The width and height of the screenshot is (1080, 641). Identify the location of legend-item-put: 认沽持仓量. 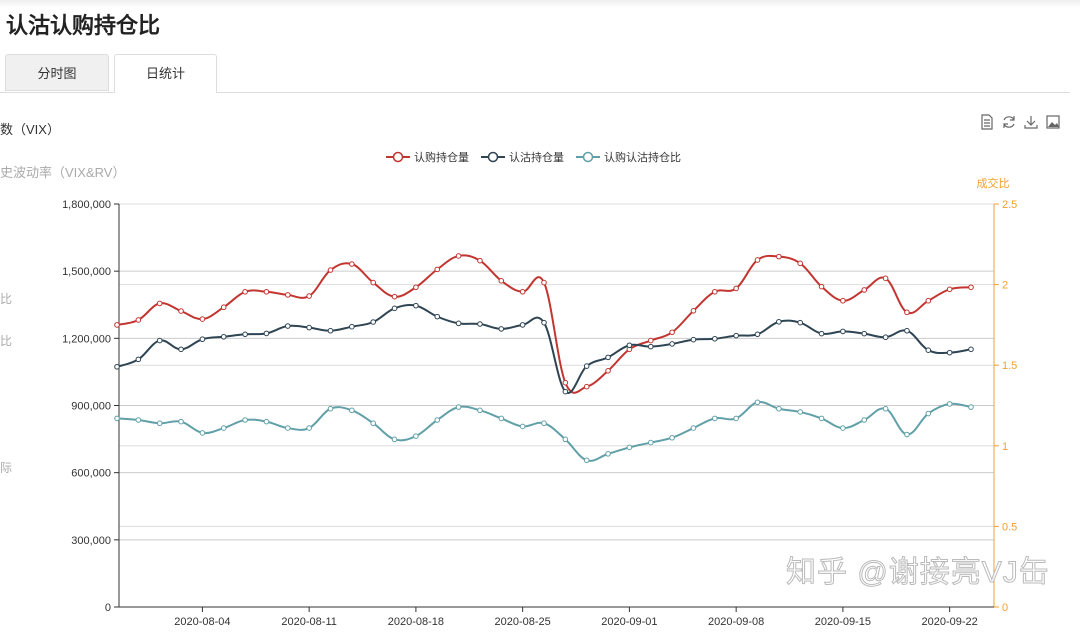
(522, 157).